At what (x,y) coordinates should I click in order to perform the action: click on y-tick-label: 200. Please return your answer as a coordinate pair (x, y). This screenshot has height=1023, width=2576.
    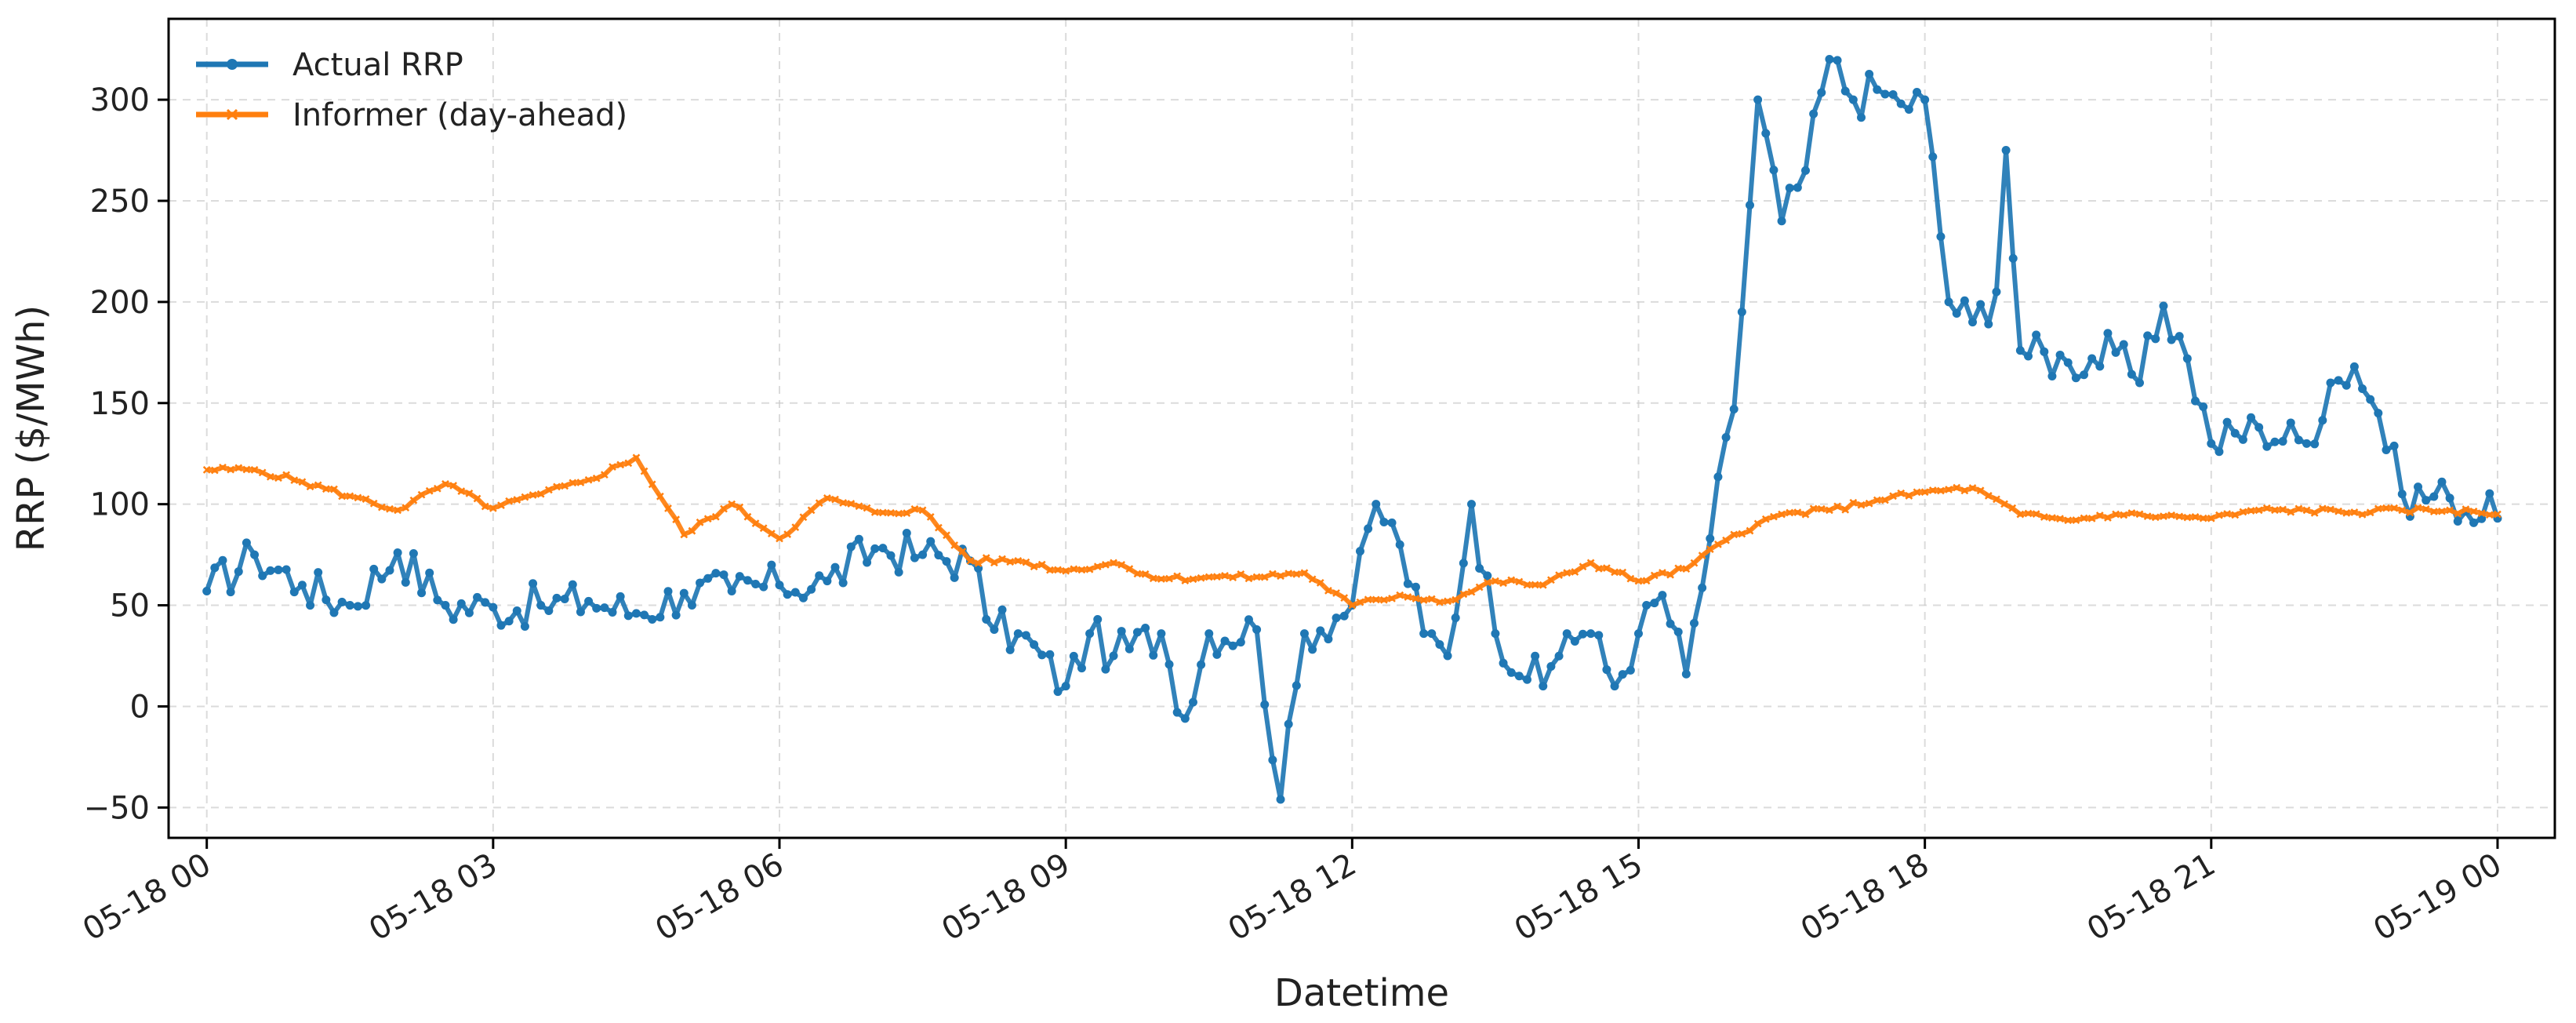
    Looking at the image, I should click on (120, 303).